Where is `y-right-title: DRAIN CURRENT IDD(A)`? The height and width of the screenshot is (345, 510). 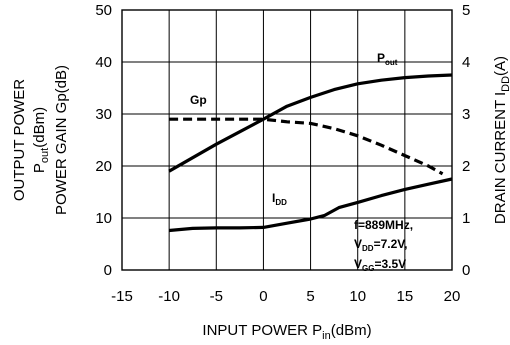 y-right-title: DRAIN CURRENT IDD(A) is located at coordinates (501, 140).